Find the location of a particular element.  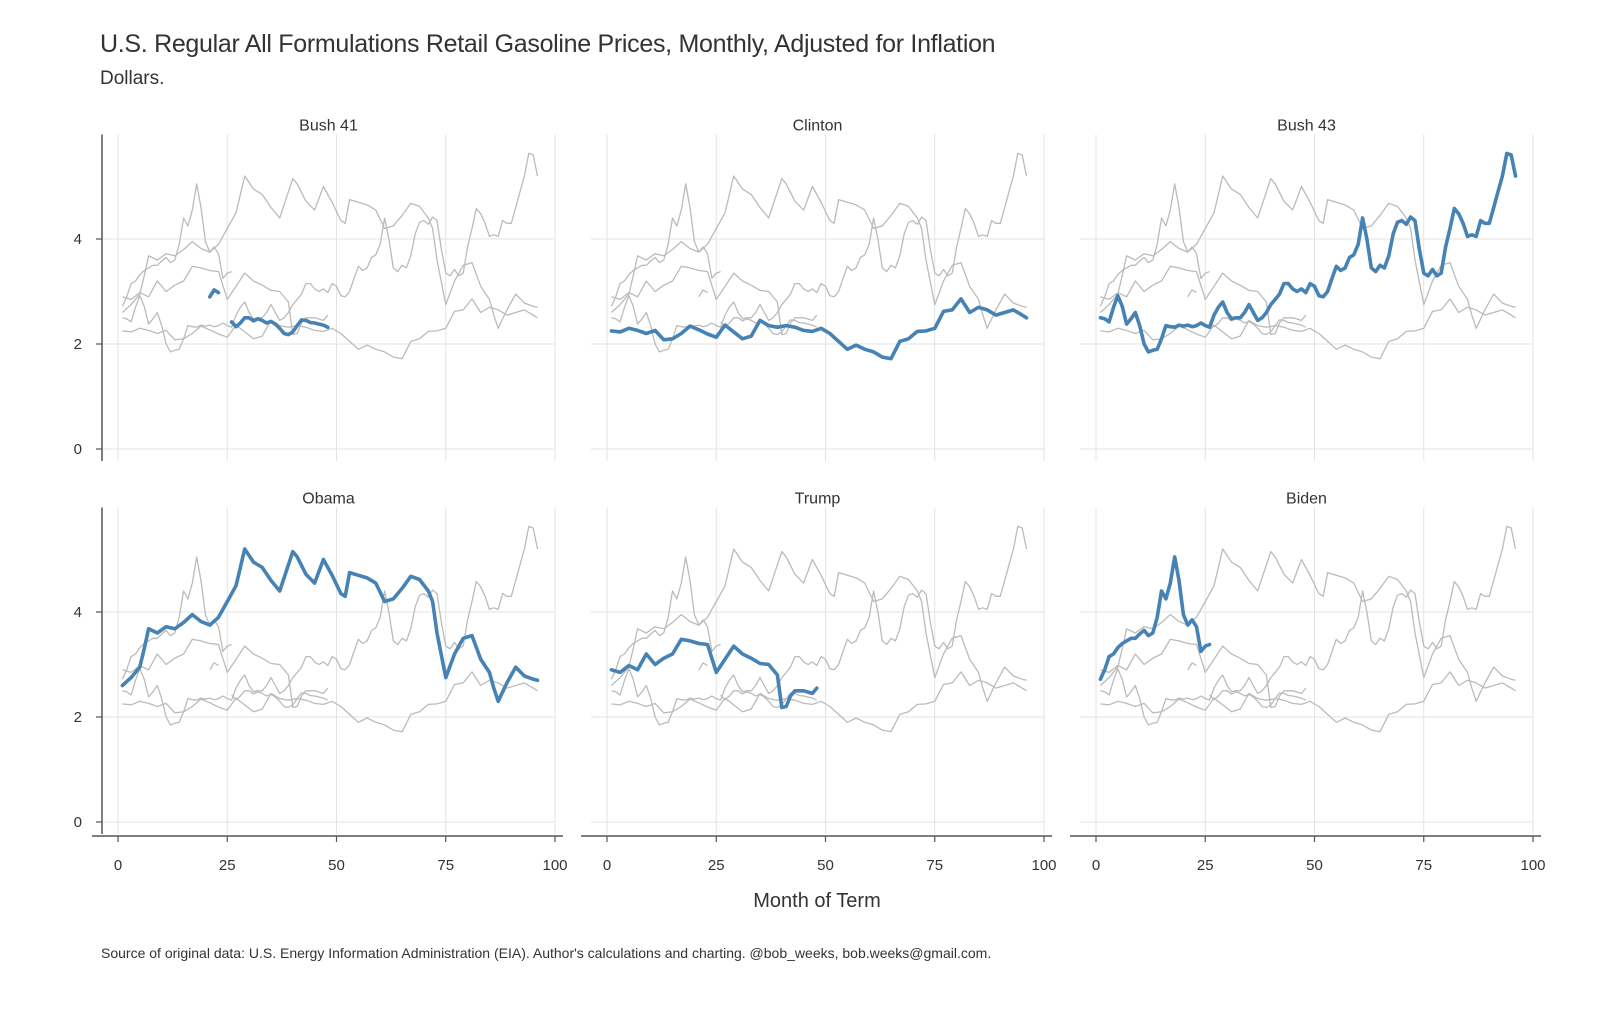

facet-bush-41: Bush 41 0 2 4 is located at coordinates (315, 289).